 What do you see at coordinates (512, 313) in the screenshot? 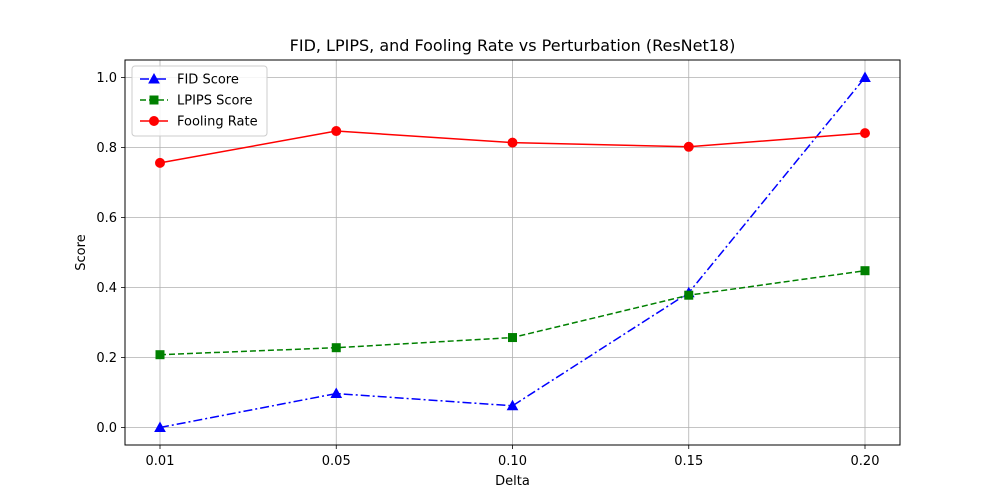
I see `series-square` at bounding box center [512, 313].